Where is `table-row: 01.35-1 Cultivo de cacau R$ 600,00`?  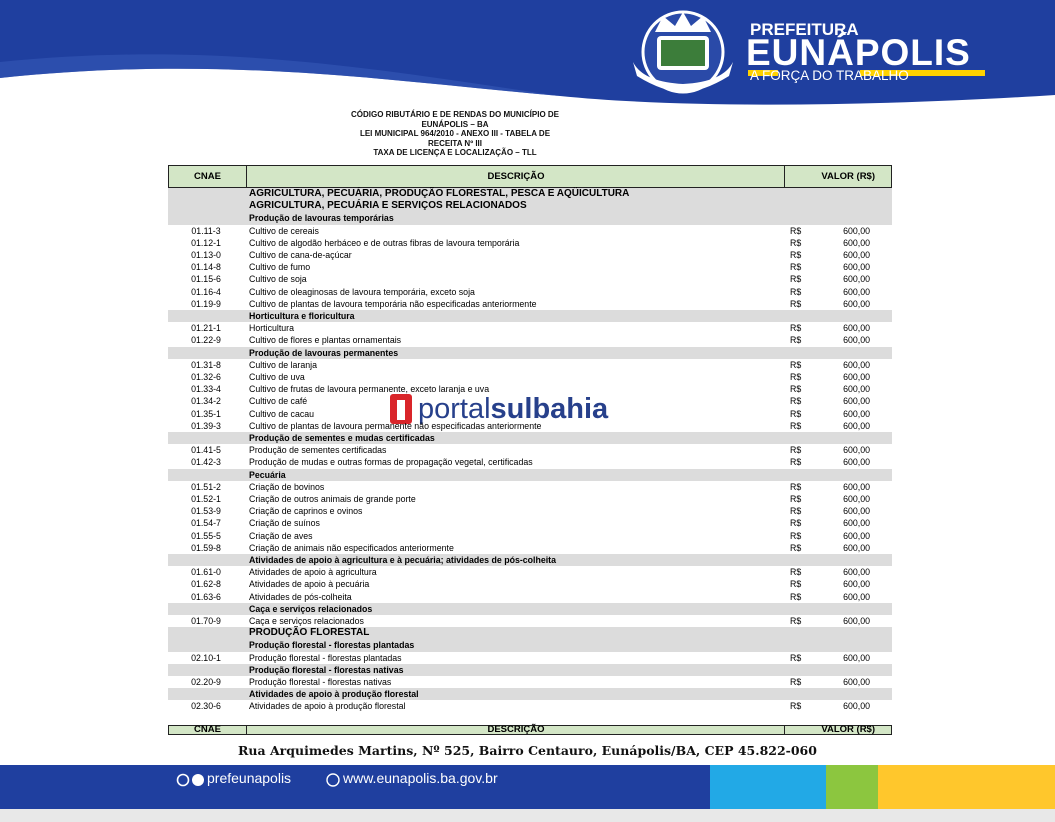 table-row: 01.35-1 Cultivo de cacau R$ 600,00 is located at coordinates (530, 414).